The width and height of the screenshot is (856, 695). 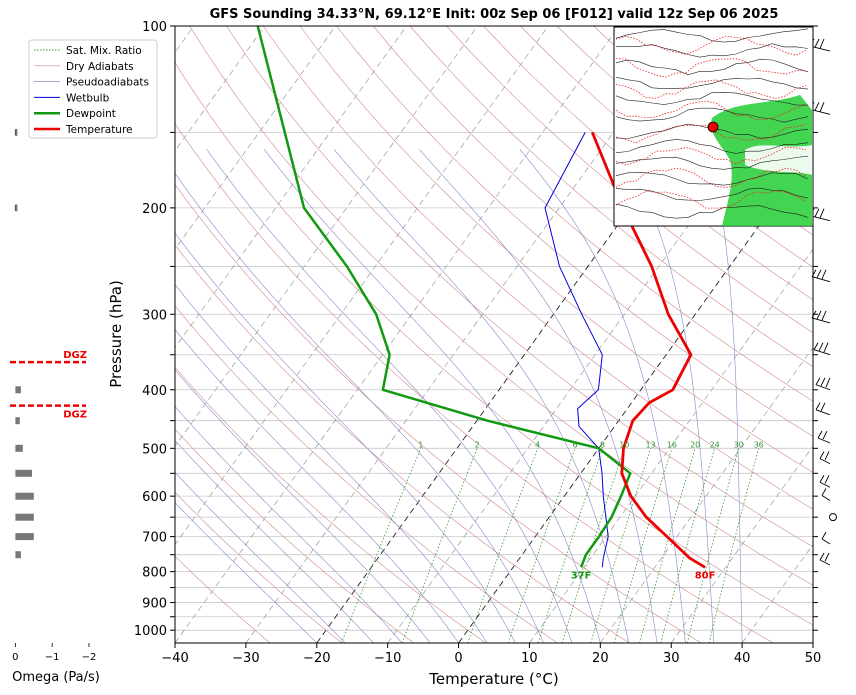 What do you see at coordinates (53, 396) in the screenshot?
I see `omega-panel: 0 −1 −2 DGZ DGZ` at bounding box center [53, 396].